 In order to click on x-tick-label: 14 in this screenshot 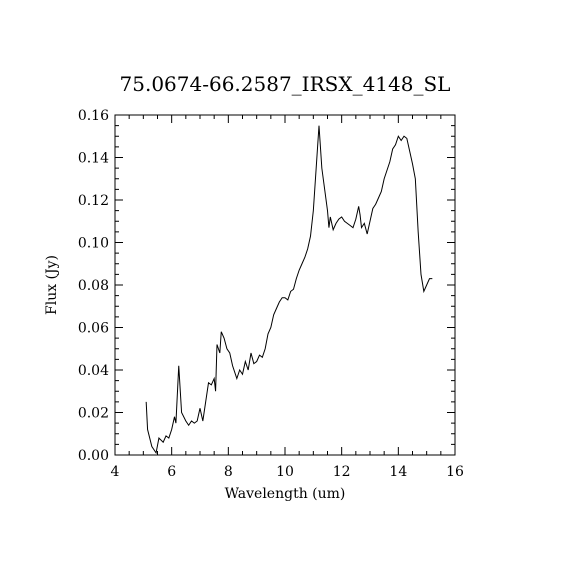, I will do `click(398, 472)`.